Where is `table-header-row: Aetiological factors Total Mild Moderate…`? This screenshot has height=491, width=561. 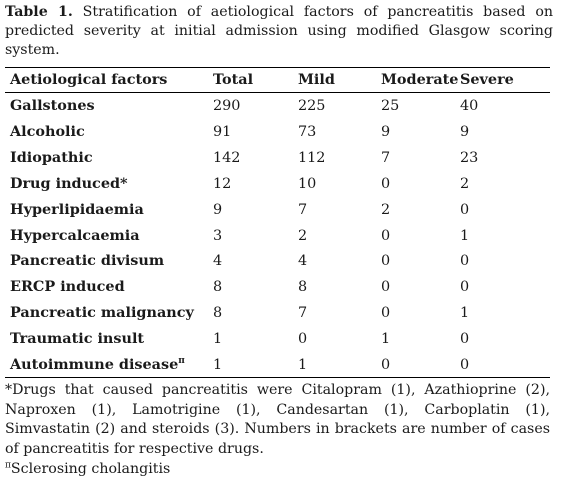 table-header-row: Aetiological factors Total Mild Moderate… is located at coordinates (280, 80).